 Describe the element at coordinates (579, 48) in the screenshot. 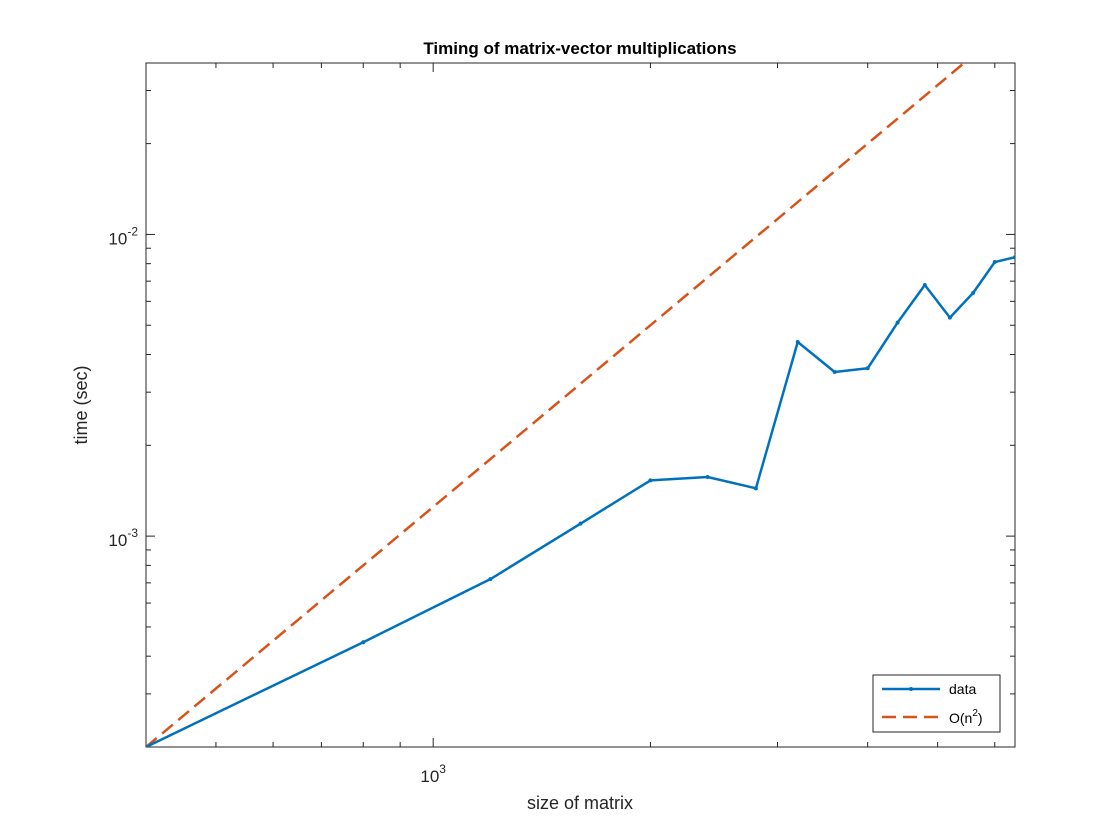

I see `chart-title: Timing of matrix-vector multiplications` at that location.